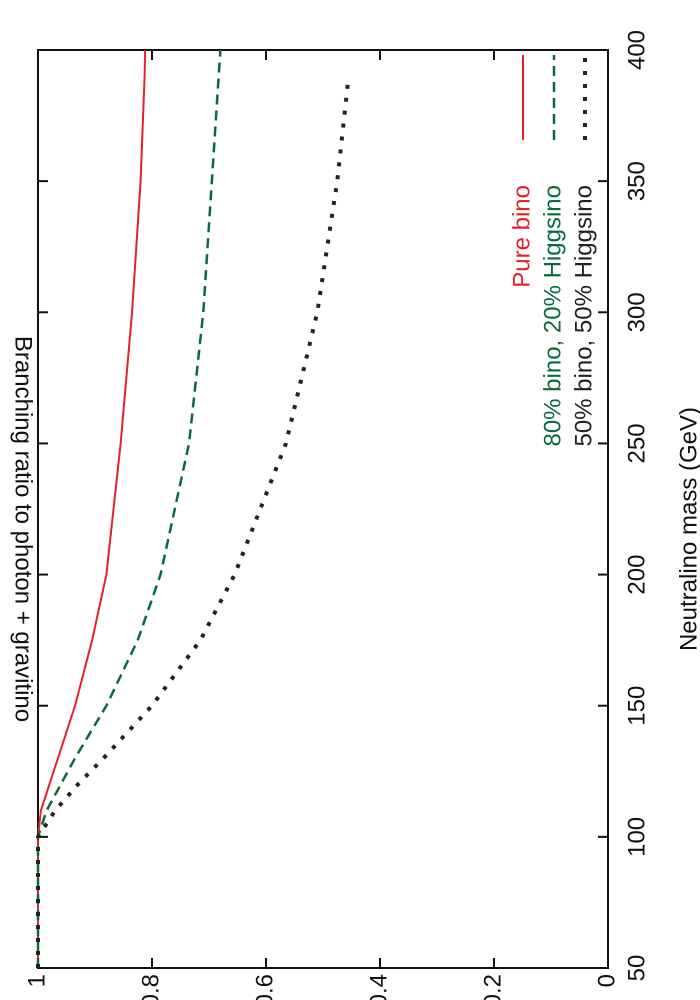 The width and height of the screenshot is (700, 1000). What do you see at coordinates (23, 529) in the screenshot?
I see `y-axis-title: Branching ratio to photon + gravitino` at bounding box center [23, 529].